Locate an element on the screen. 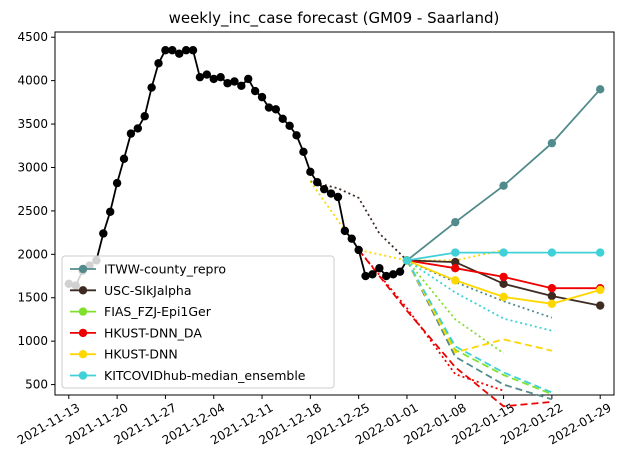 The width and height of the screenshot is (635, 466). legend-entry-label: HKUST-DNN is located at coordinates (141, 354).